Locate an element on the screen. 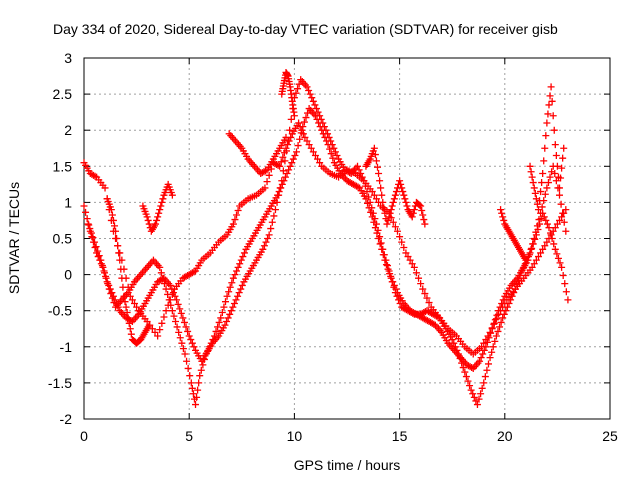 This screenshot has width=640, height=480. y-tick-label: -2 is located at coordinates (66, 419).